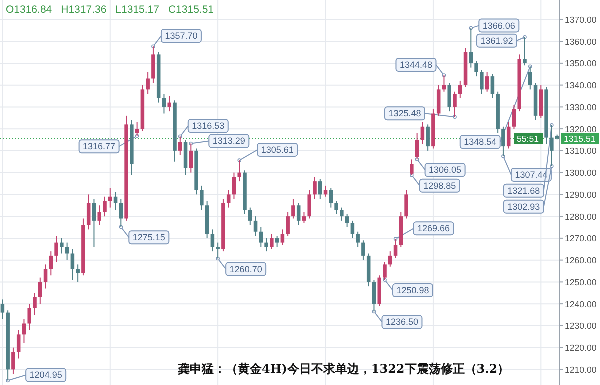 This screenshot has height=385, width=600. What do you see at coordinates (433, 229) in the screenshot?
I see `annotation: 1269.66` at bounding box center [433, 229].